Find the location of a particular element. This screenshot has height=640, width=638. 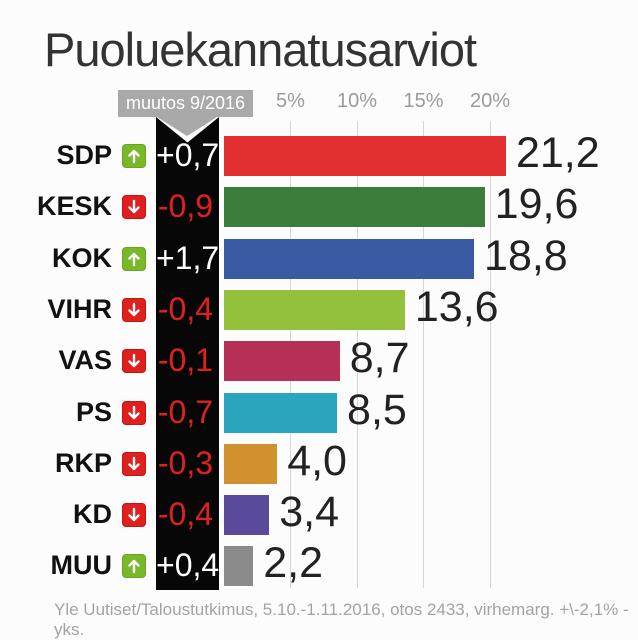

axis-tick-label: 10% is located at coordinates (357, 101).